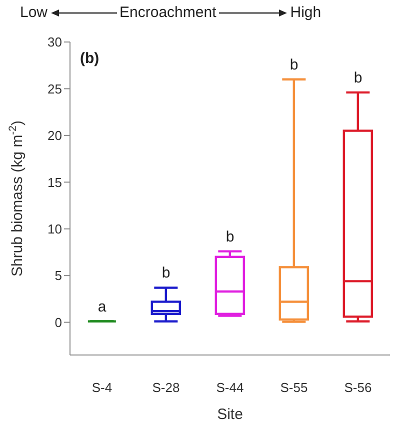 This screenshot has width=403, height=435. I want to click on y-tick-label: 25, so click(55, 88).